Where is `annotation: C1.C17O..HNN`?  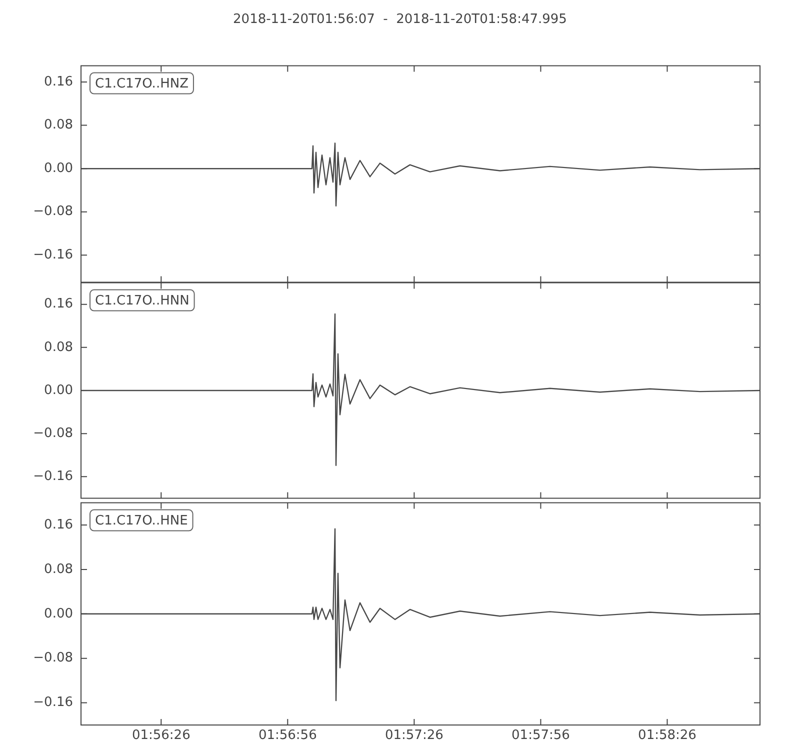
annotation: C1.C17O..HNN is located at coordinates (142, 301).